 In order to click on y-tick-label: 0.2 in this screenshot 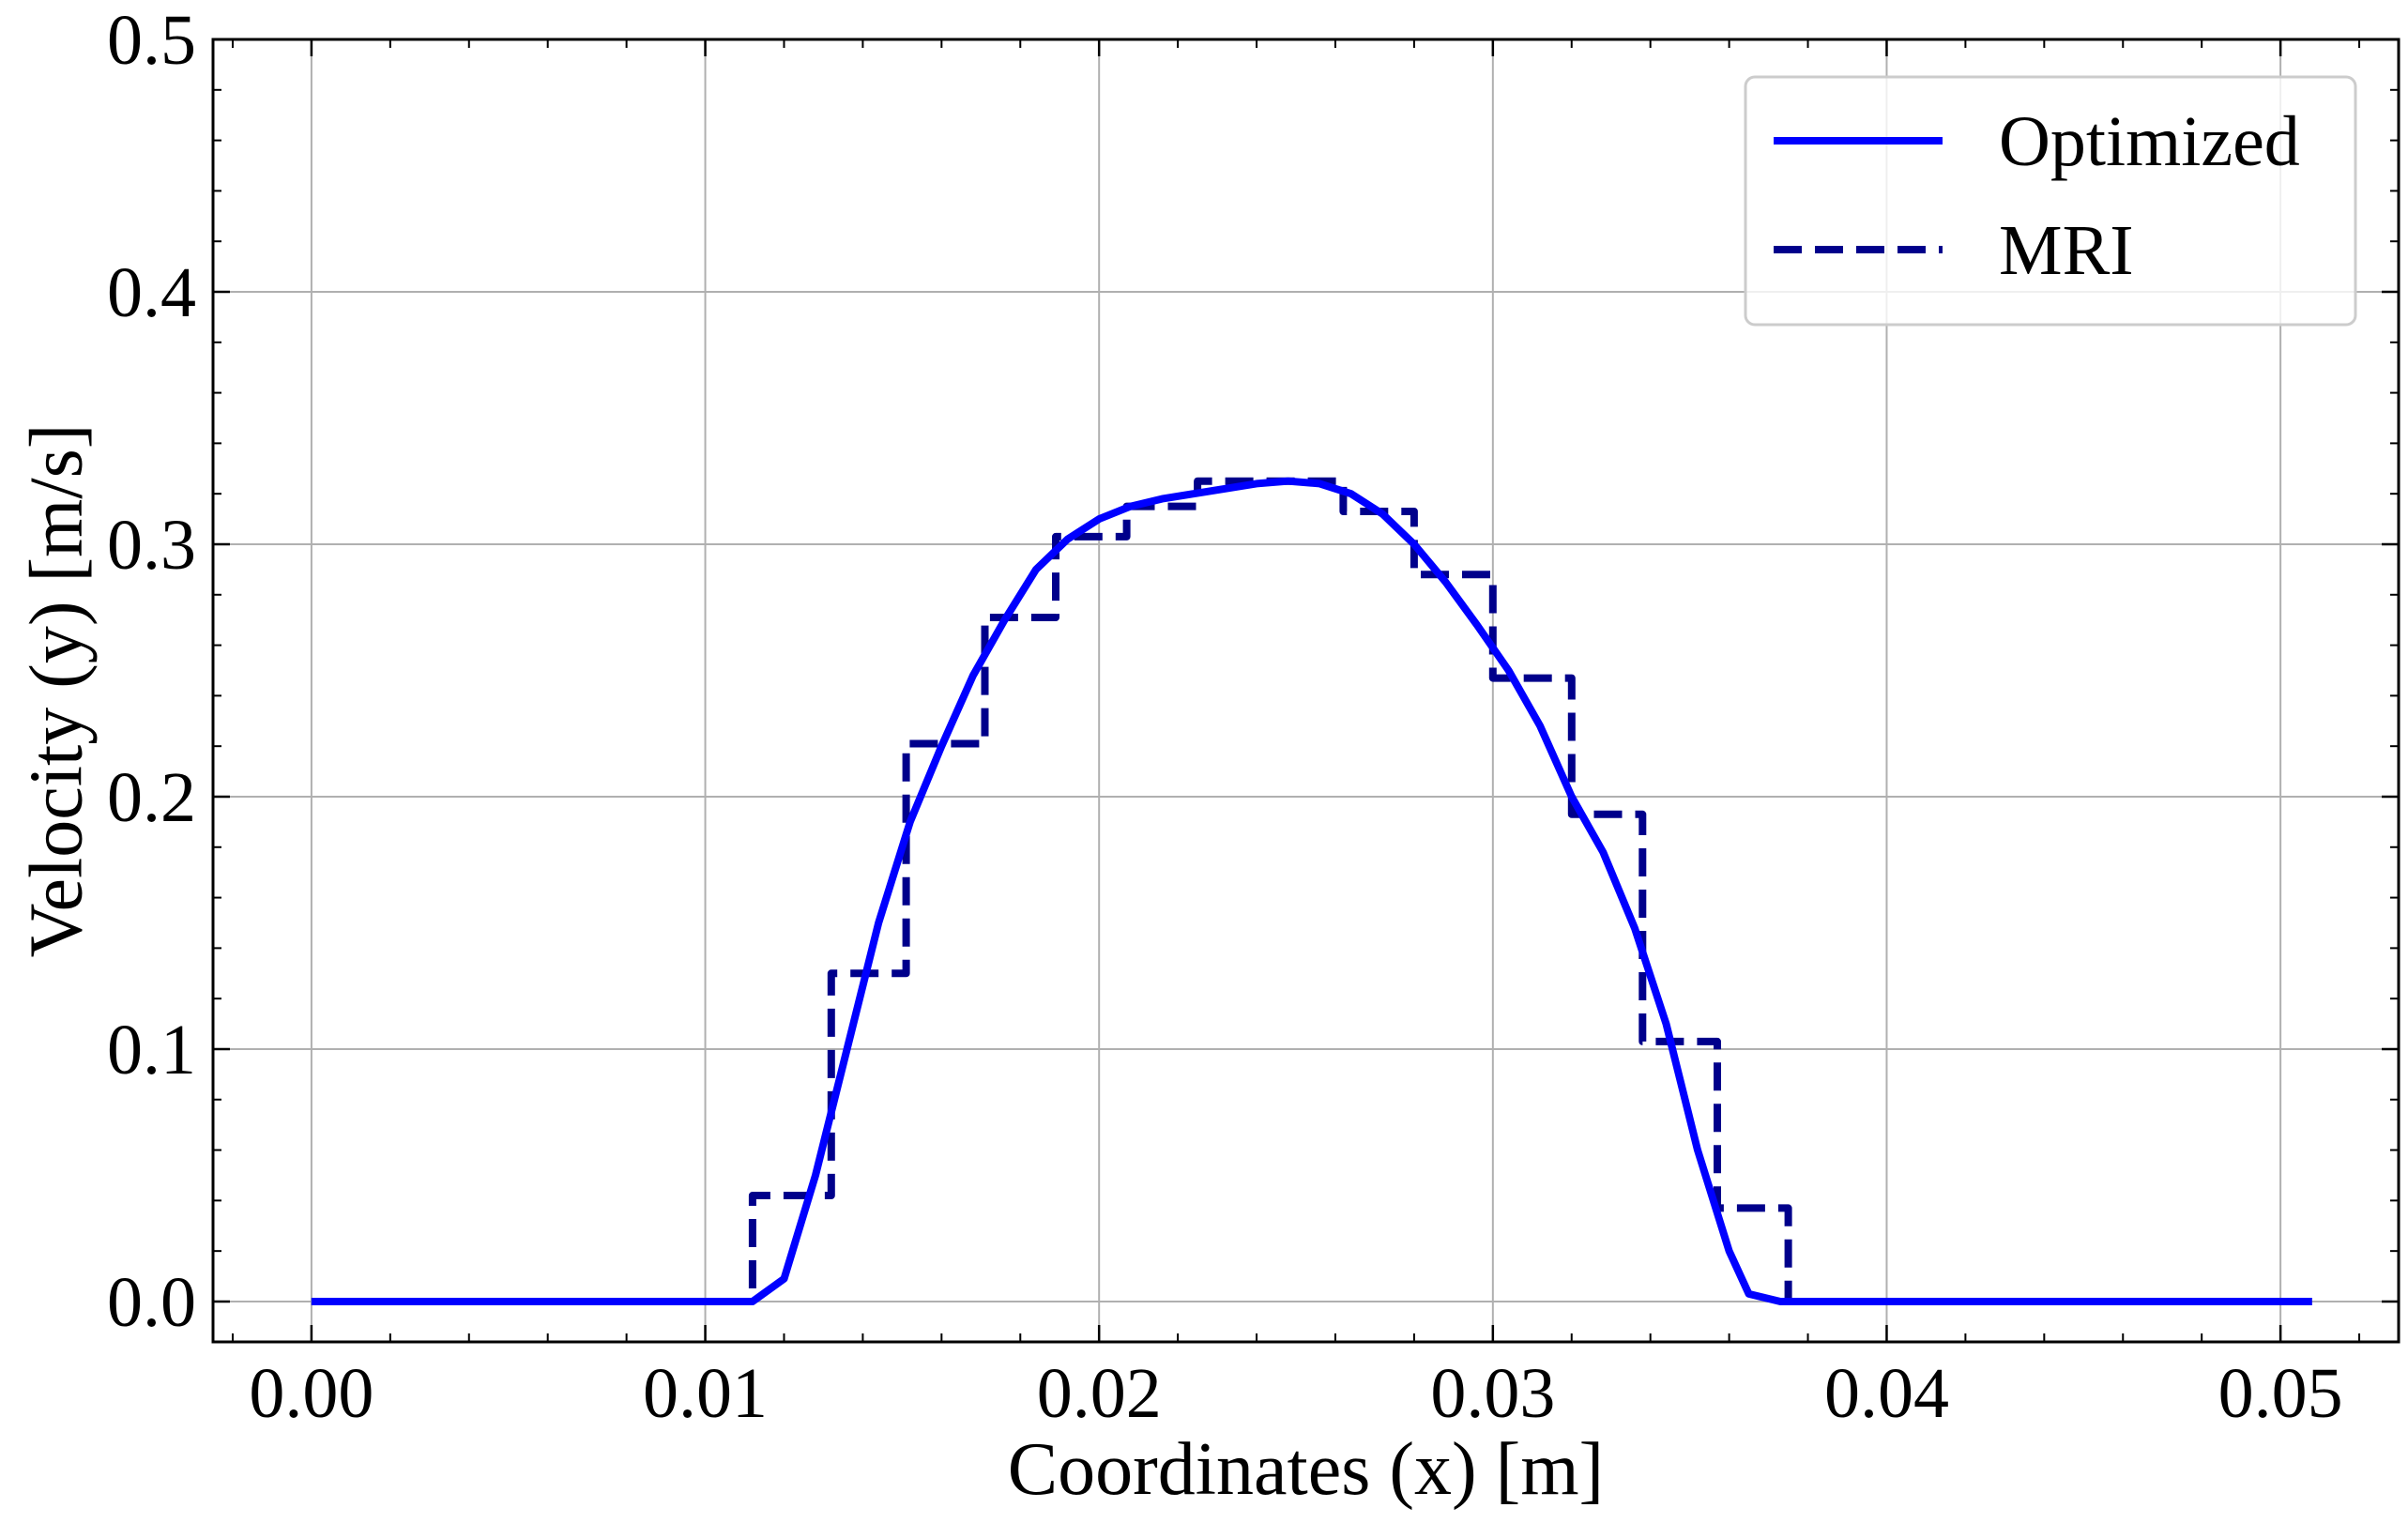, I will do `click(151, 797)`.